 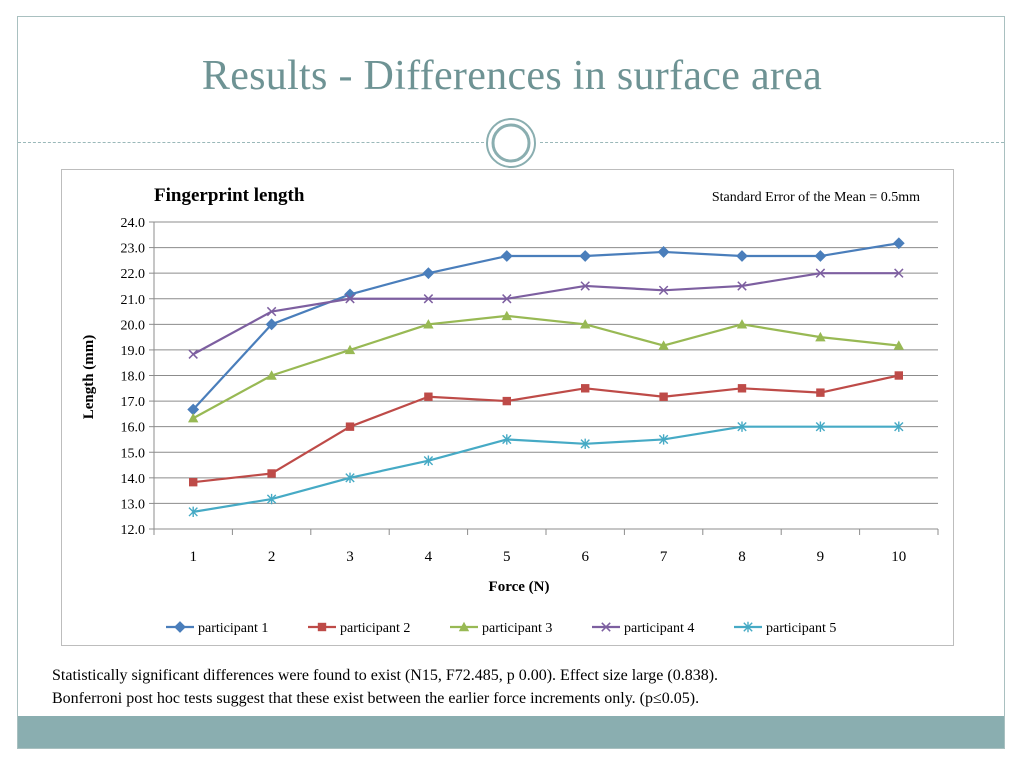 I want to click on x-tick-label: 6, so click(x=585, y=557).